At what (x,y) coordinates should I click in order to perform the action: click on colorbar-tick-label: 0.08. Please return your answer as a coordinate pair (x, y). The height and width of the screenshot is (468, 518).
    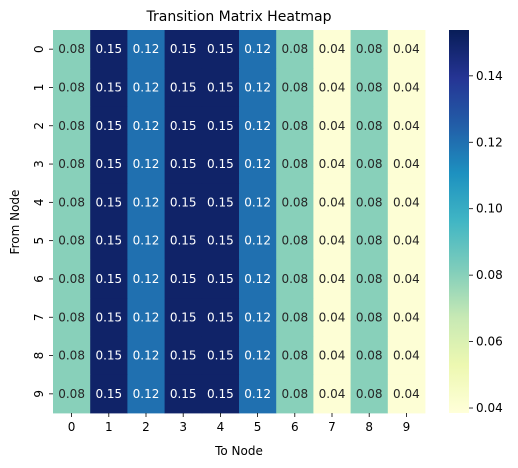
    Looking at the image, I should click on (489, 275).